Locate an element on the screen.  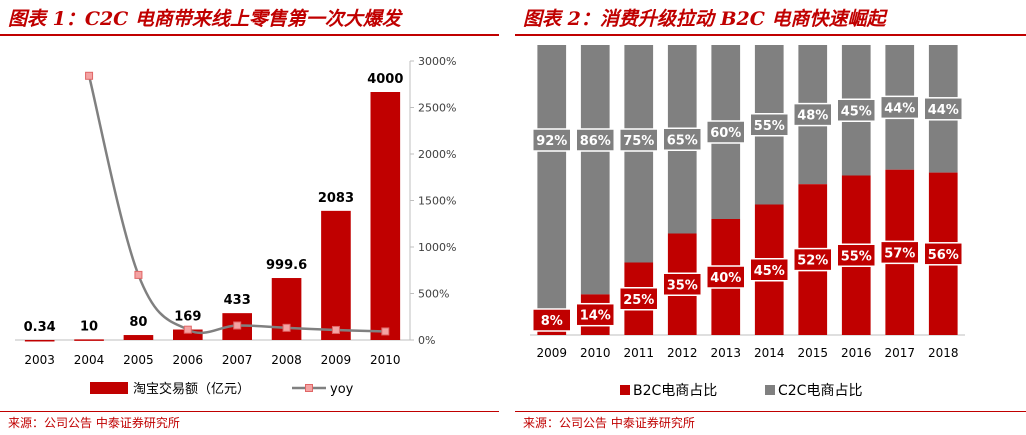
y-right-tick-label: 500% is located at coordinates (433, 294).